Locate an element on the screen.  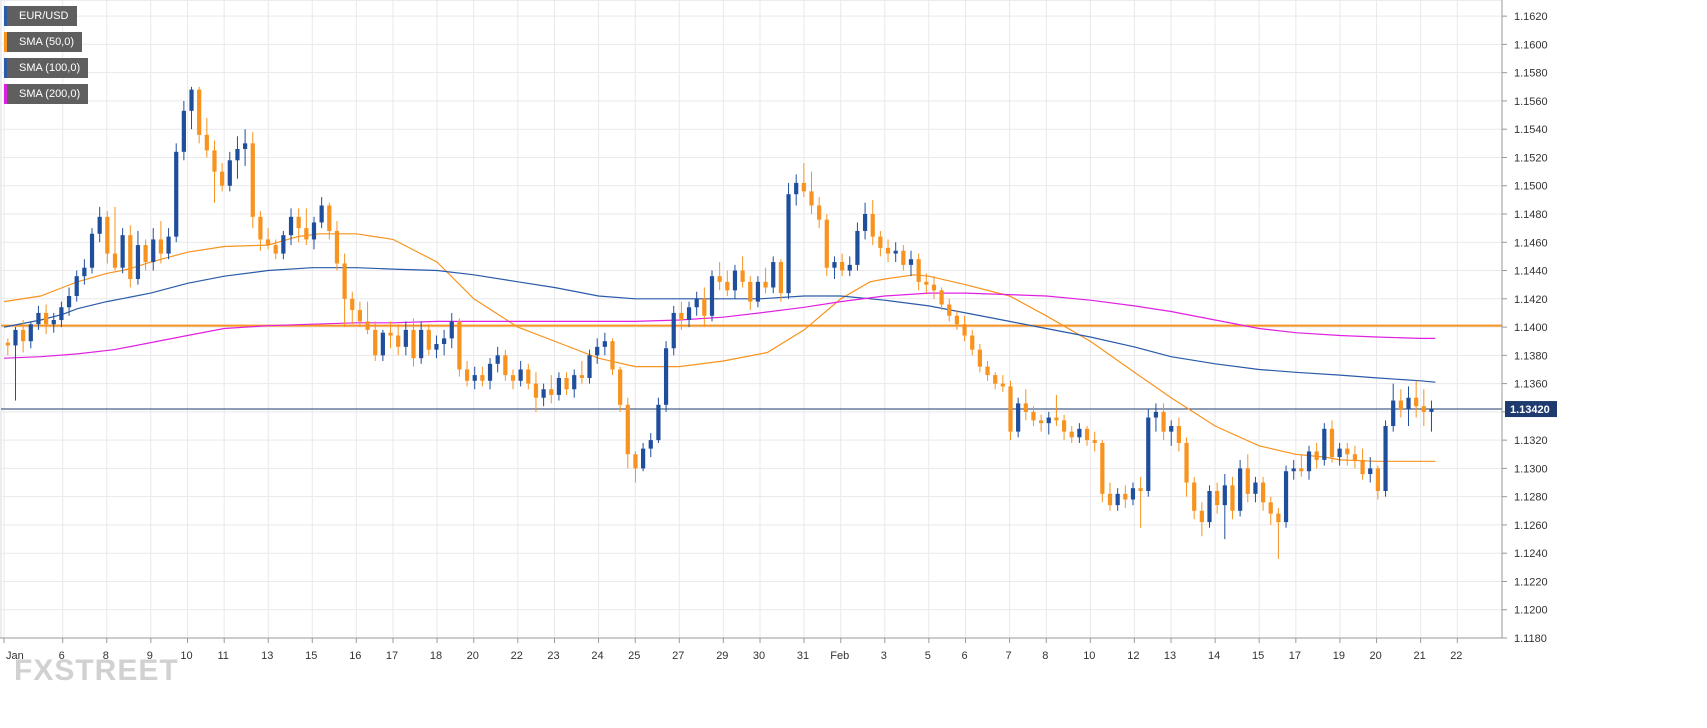
x-tick-label: 27 is located at coordinates (678, 656).